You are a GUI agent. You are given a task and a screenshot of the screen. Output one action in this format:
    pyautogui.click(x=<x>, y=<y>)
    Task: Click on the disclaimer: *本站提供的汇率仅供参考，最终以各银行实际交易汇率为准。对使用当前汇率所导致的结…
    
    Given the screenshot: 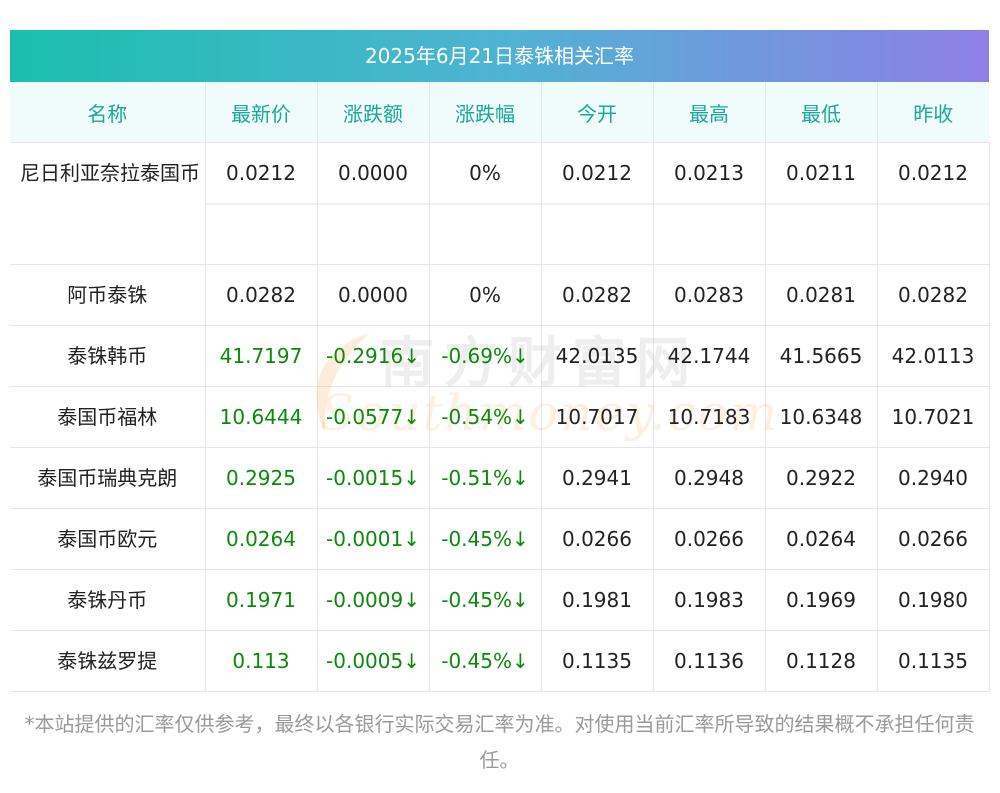 What is the action you would take?
    pyautogui.click(x=499, y=742)
    